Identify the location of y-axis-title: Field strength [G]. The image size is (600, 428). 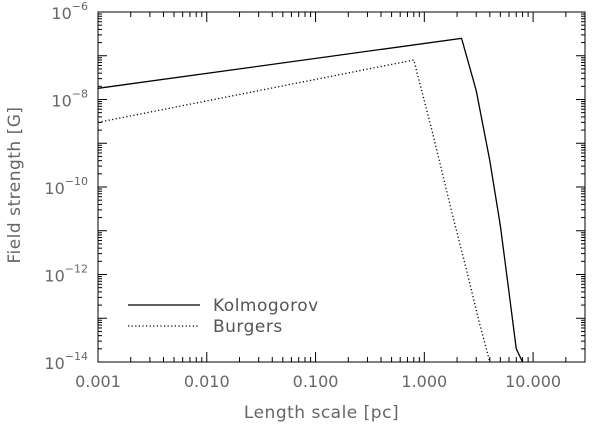
(15, 184).